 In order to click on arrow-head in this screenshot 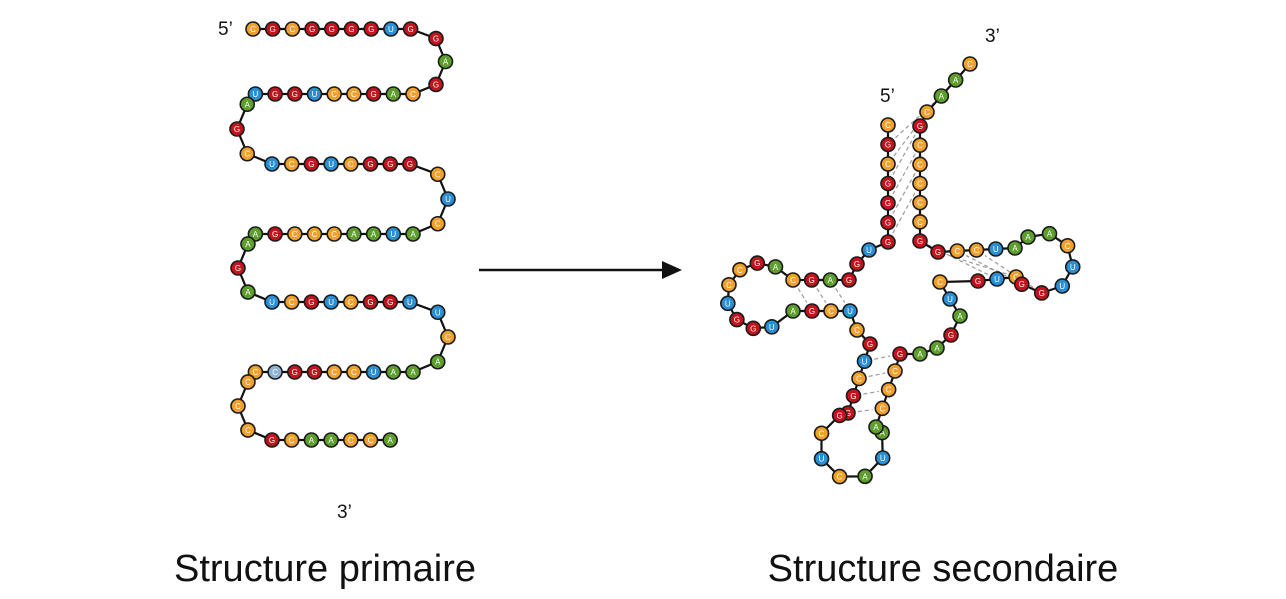, I will do `click(672, 270)`.